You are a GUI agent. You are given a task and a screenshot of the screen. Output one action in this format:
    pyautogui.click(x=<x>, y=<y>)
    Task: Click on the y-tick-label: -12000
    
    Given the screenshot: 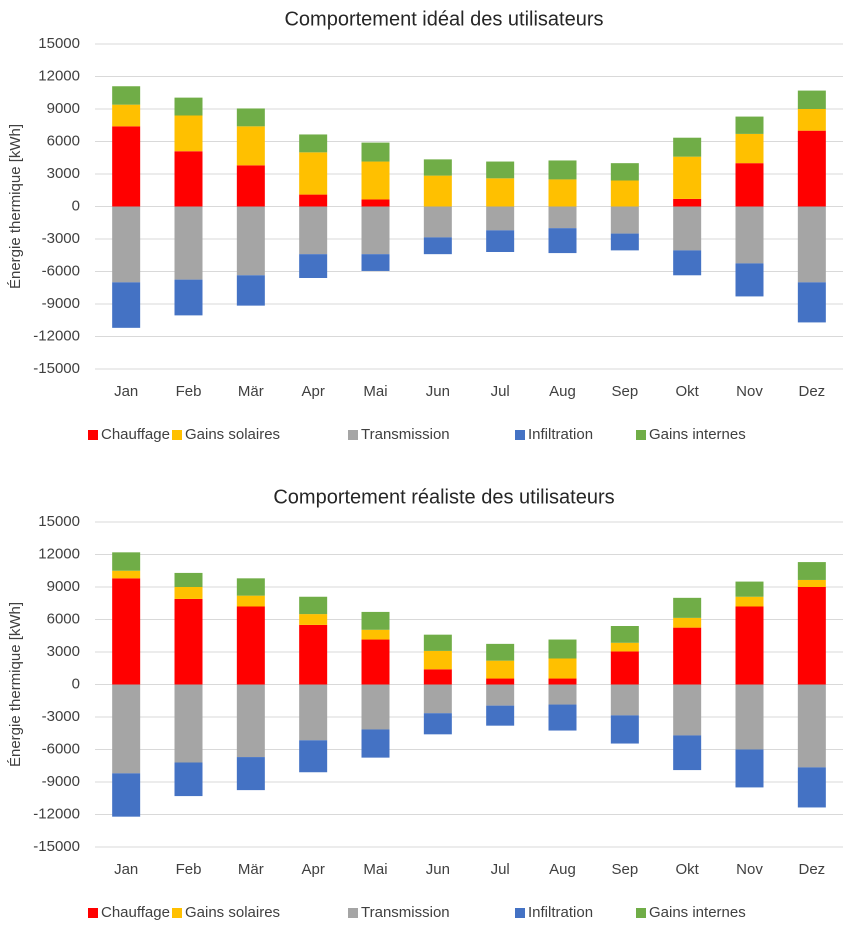 What is the action you would take?
    pyautogui.click(x=56, y=813)
    